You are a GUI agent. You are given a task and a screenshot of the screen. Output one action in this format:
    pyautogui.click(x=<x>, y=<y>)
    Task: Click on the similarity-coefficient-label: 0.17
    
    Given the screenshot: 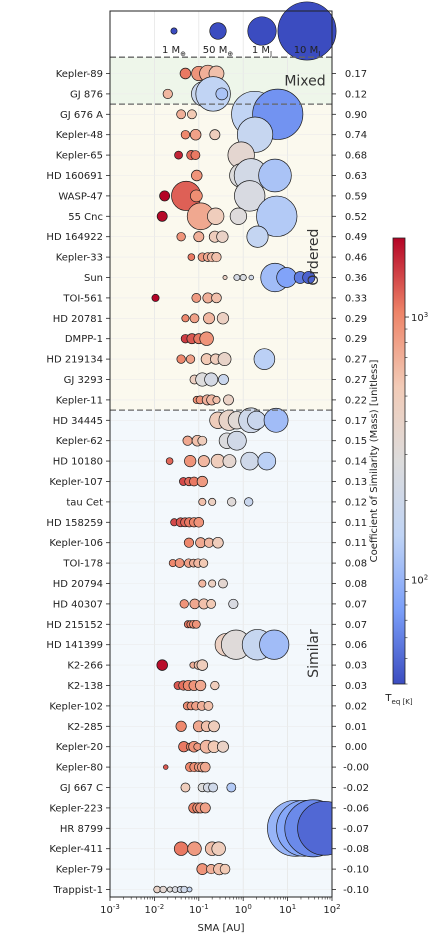 What is the action you would take?
    pyautogui.click(x=356, y=421)
    